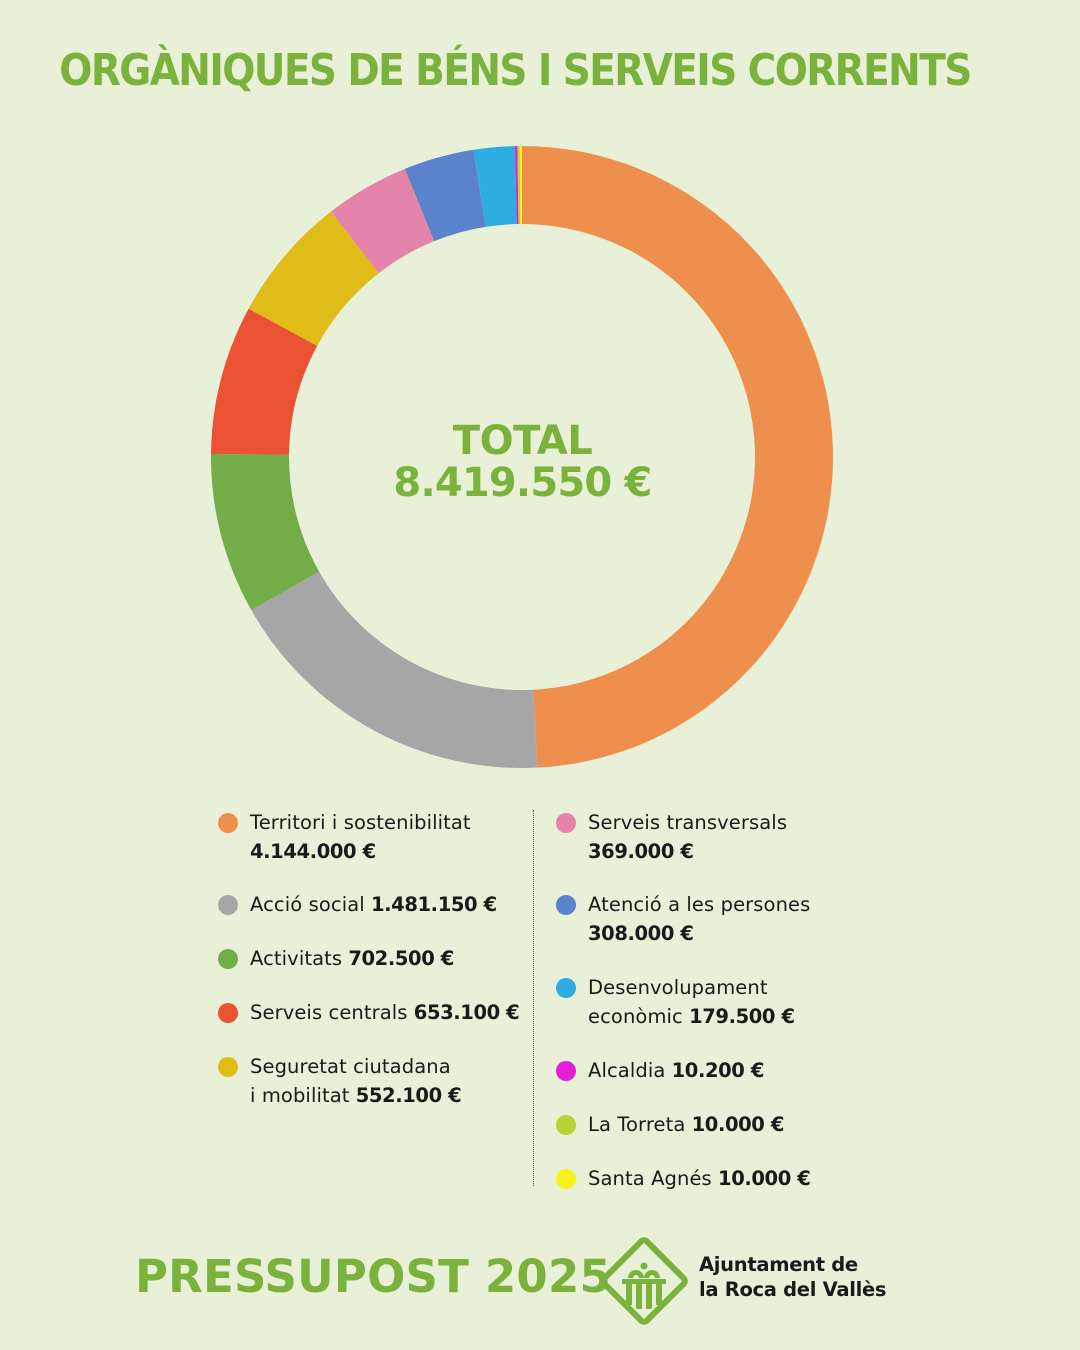 The height and width of the screenshot is (1350, 1080). I want to click on org-name: Ajuntament de la Roca del Vallès, so click(793, 1277).